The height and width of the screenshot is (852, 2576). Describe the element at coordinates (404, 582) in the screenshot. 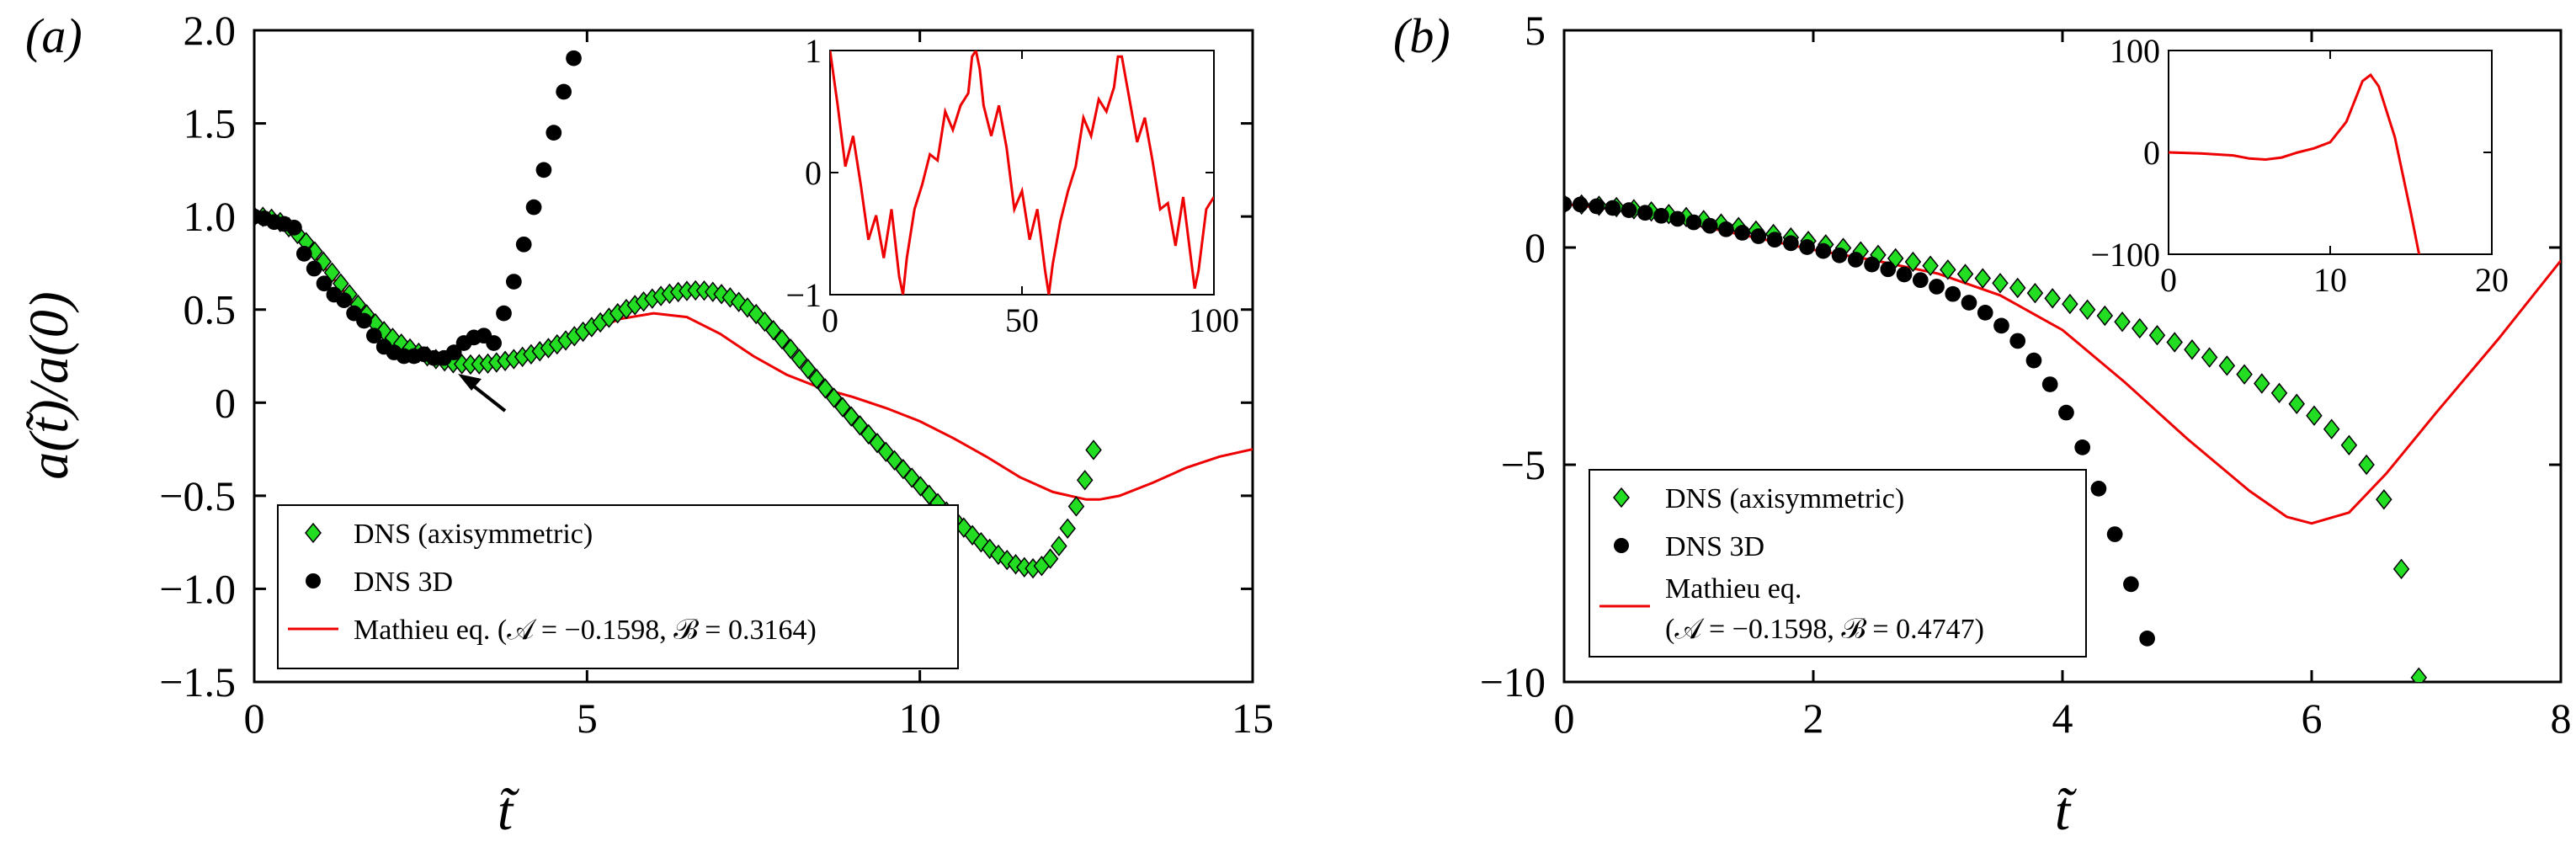

I see `legend-a-entry-2: DNS 3D` at that location.